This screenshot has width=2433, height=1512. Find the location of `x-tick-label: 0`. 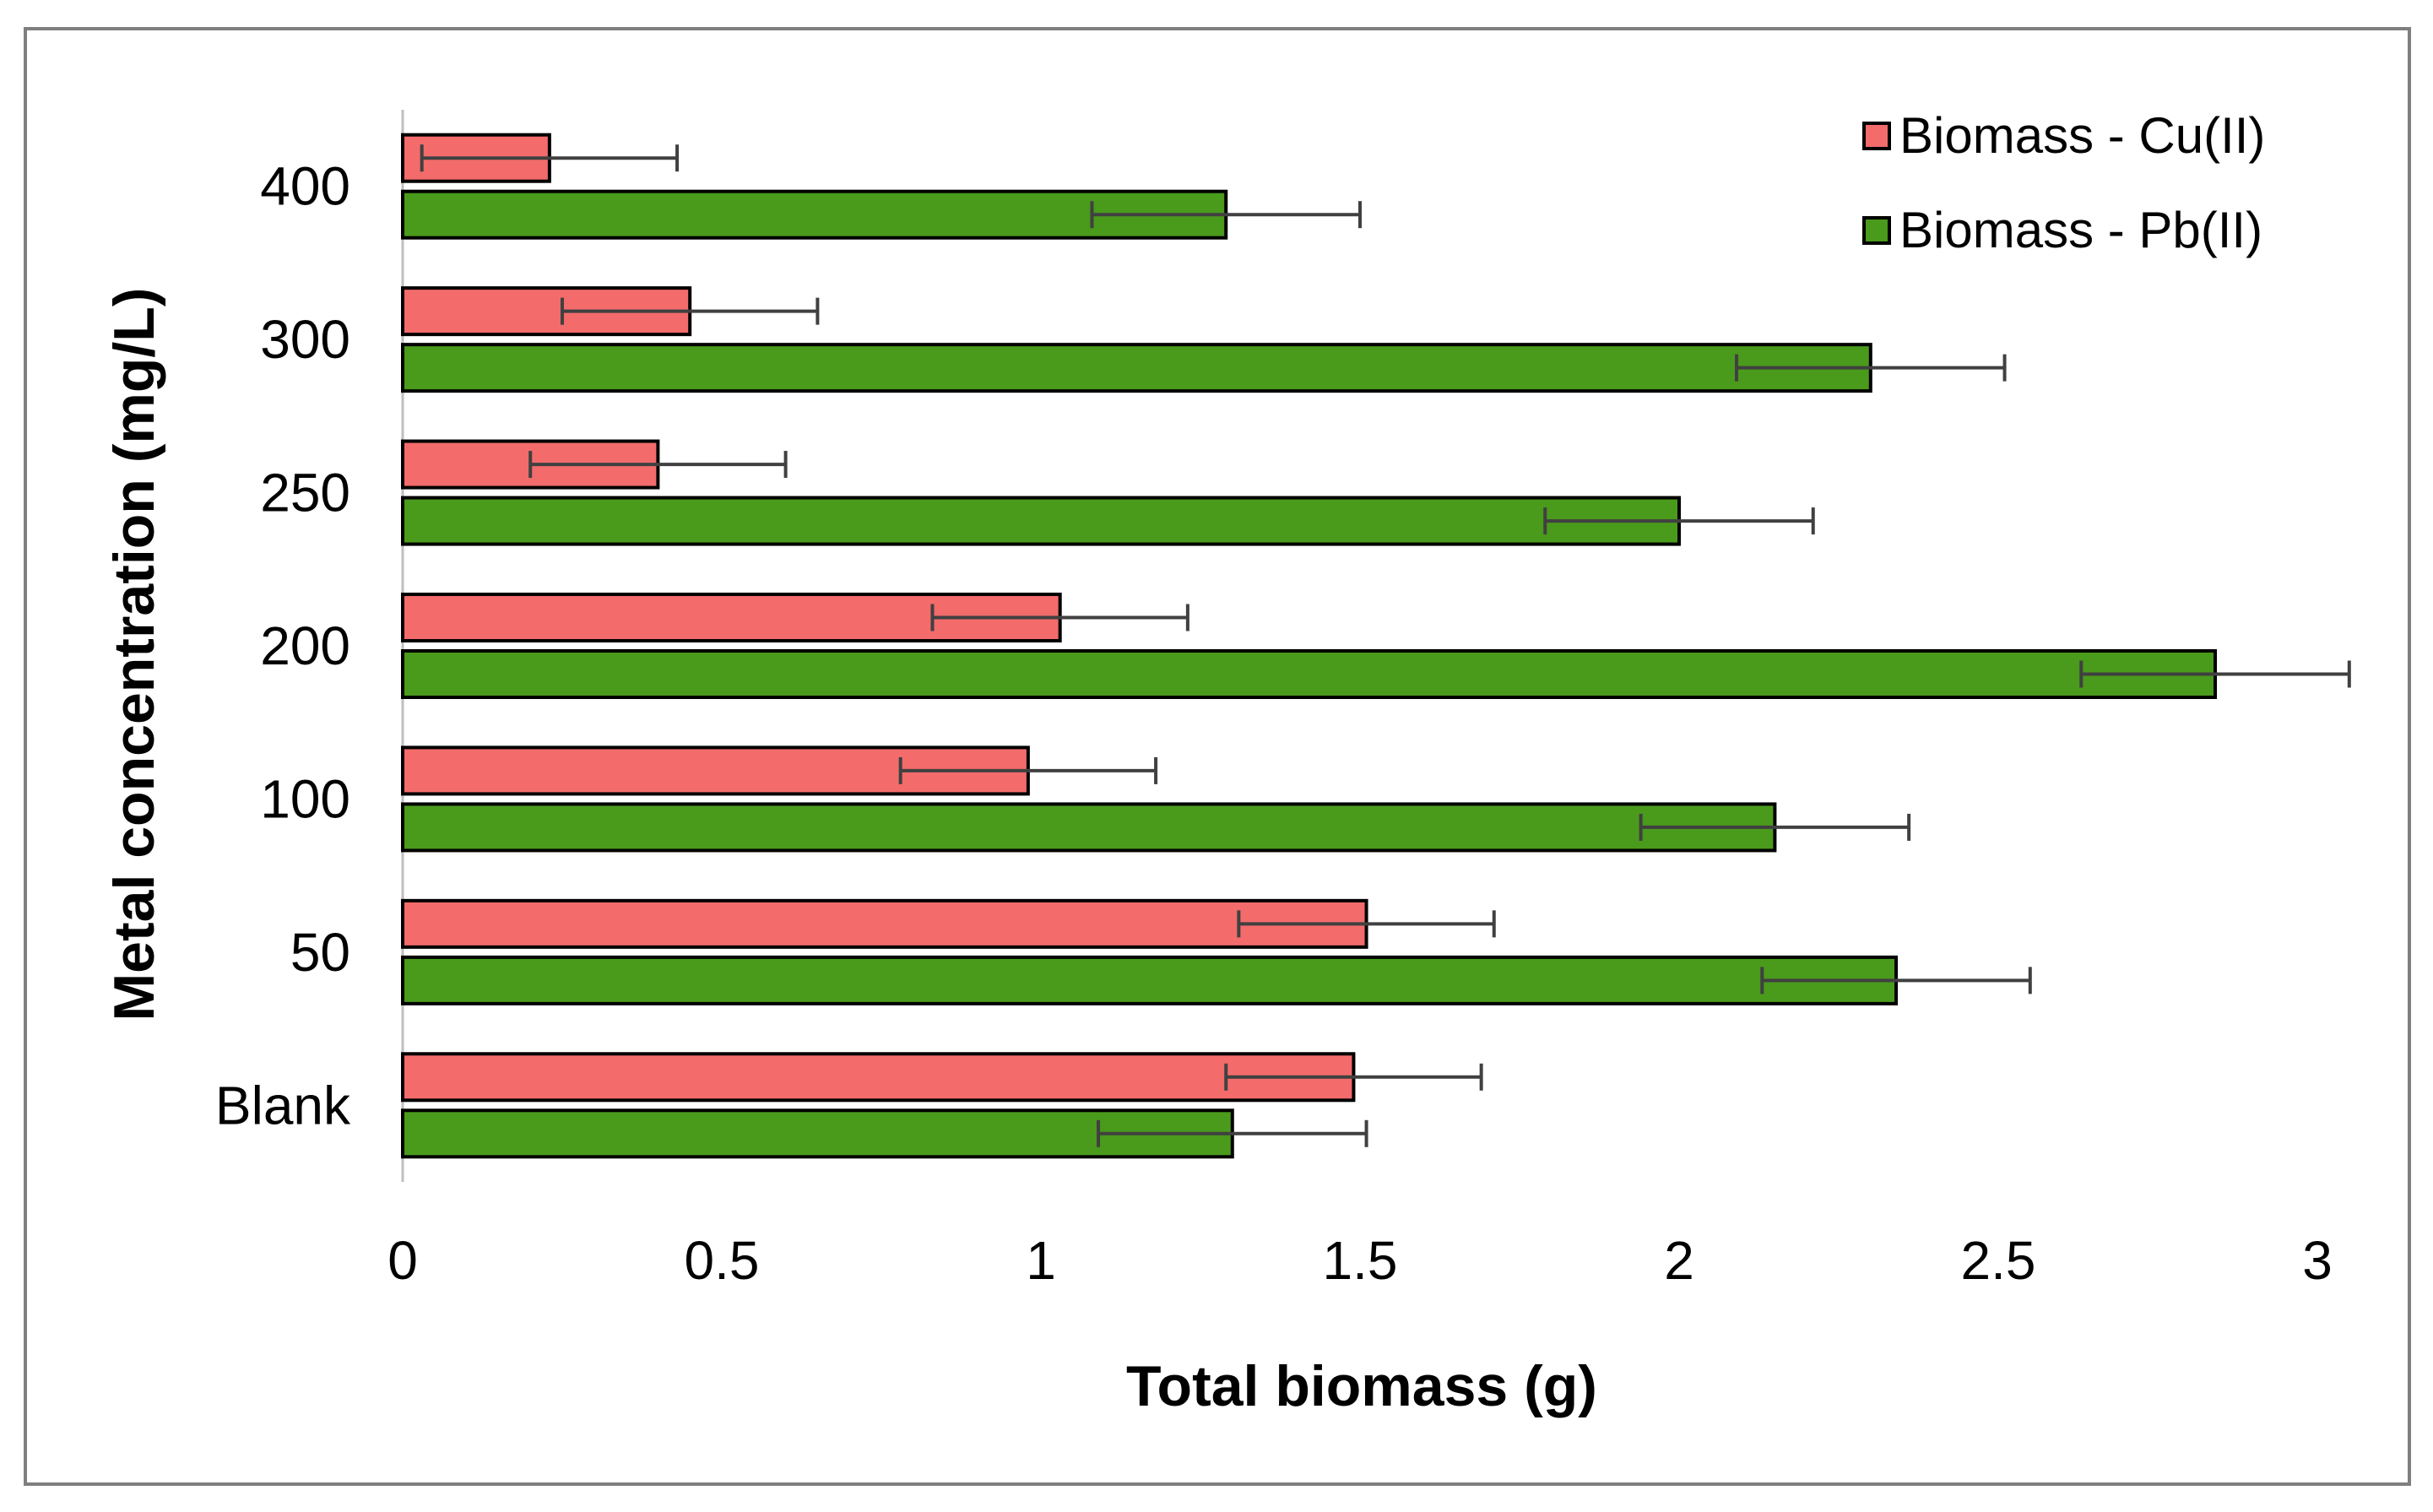

x-tick-label: 0 is located at coordinates (402, 1260).